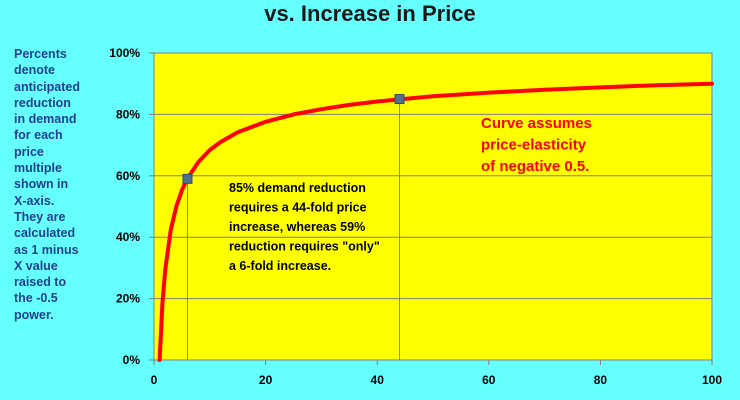 The image size is (740, 400). Describe the element at coordinates (266, 380) in the screenshot. I see `x-tick-label: 20` at that location.